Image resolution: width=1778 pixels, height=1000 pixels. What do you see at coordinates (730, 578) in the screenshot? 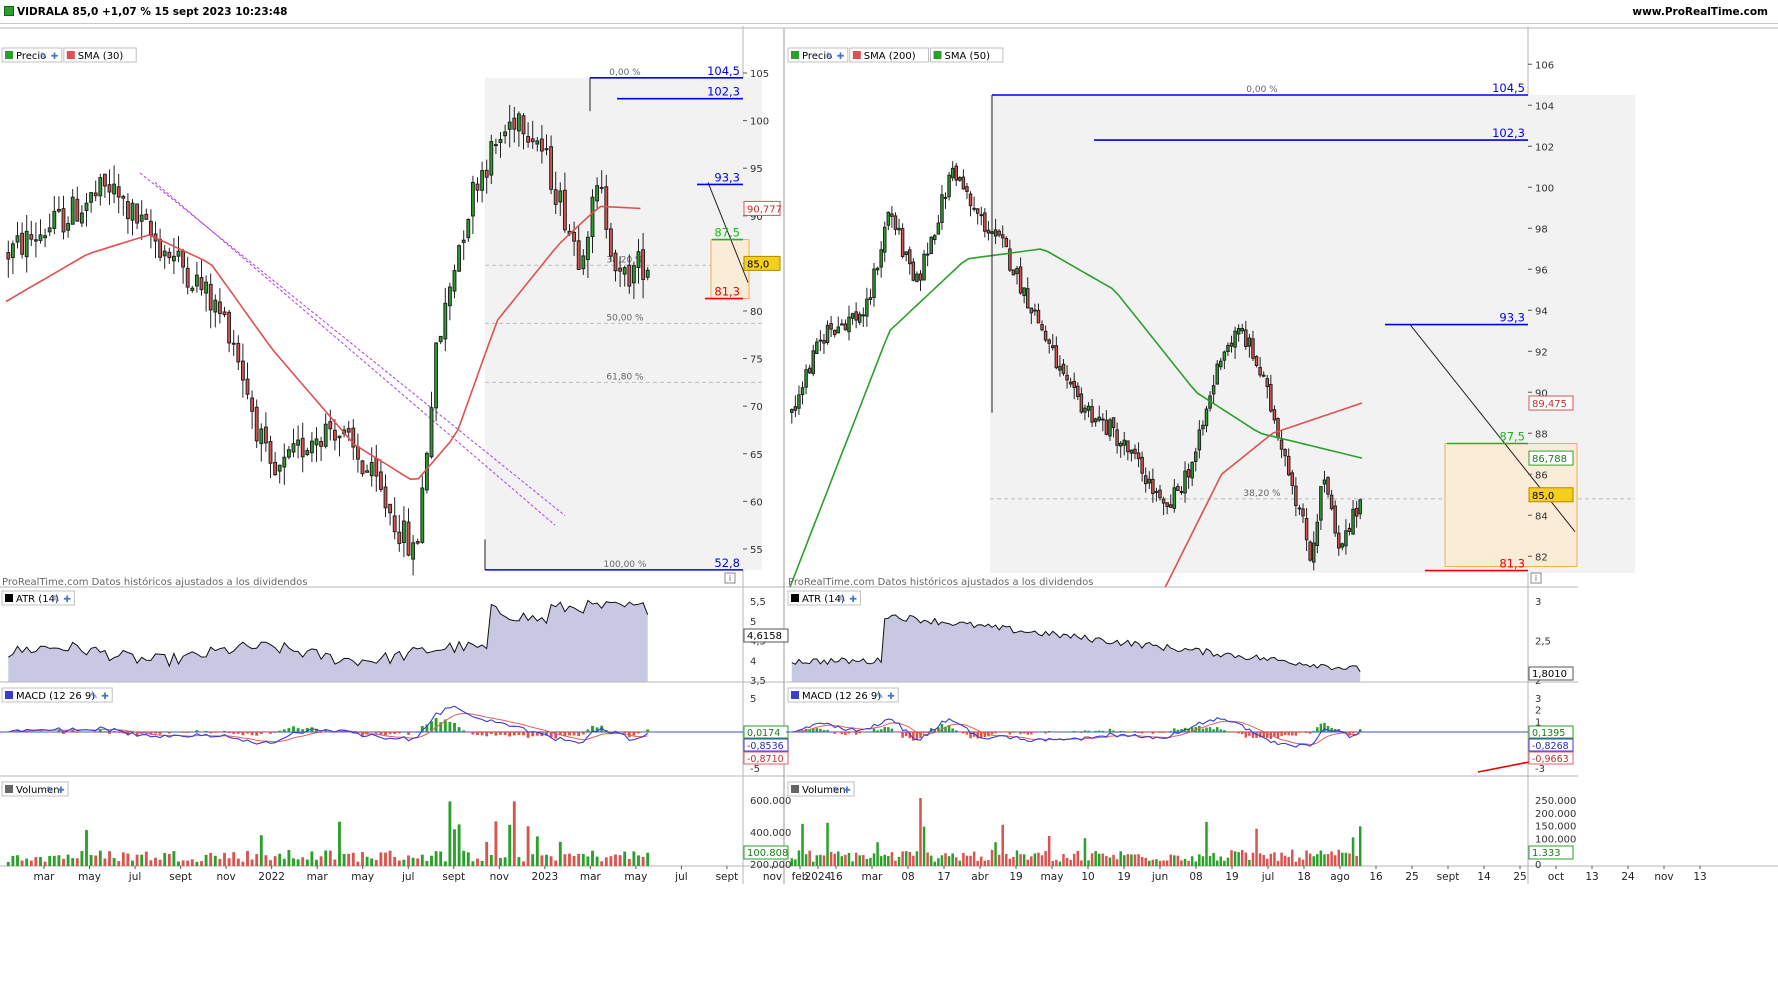
I see `left-info-icon` at bounding box center [730, 578].